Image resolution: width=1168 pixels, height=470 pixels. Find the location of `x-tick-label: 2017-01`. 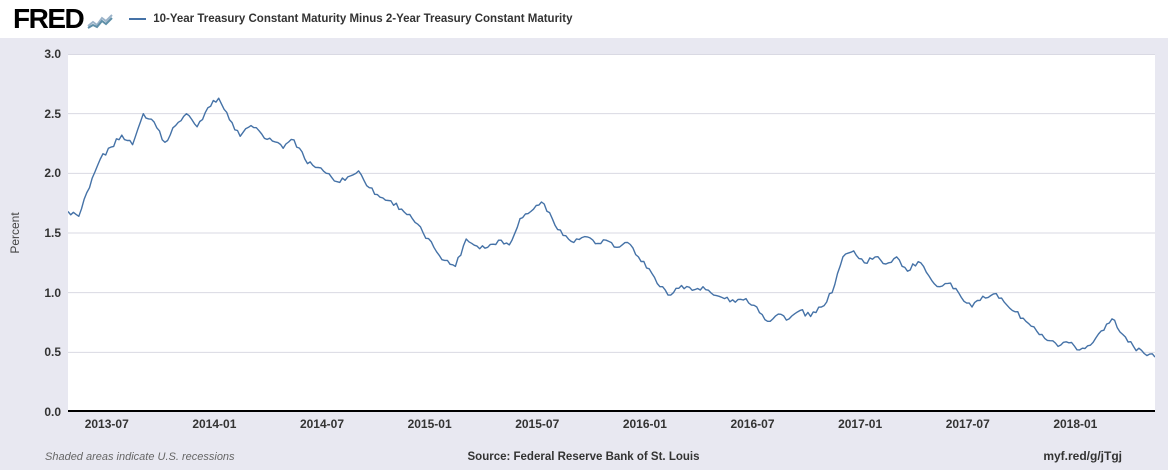

x-tick-label: 2017-01 is located at coordinates (860, 424).